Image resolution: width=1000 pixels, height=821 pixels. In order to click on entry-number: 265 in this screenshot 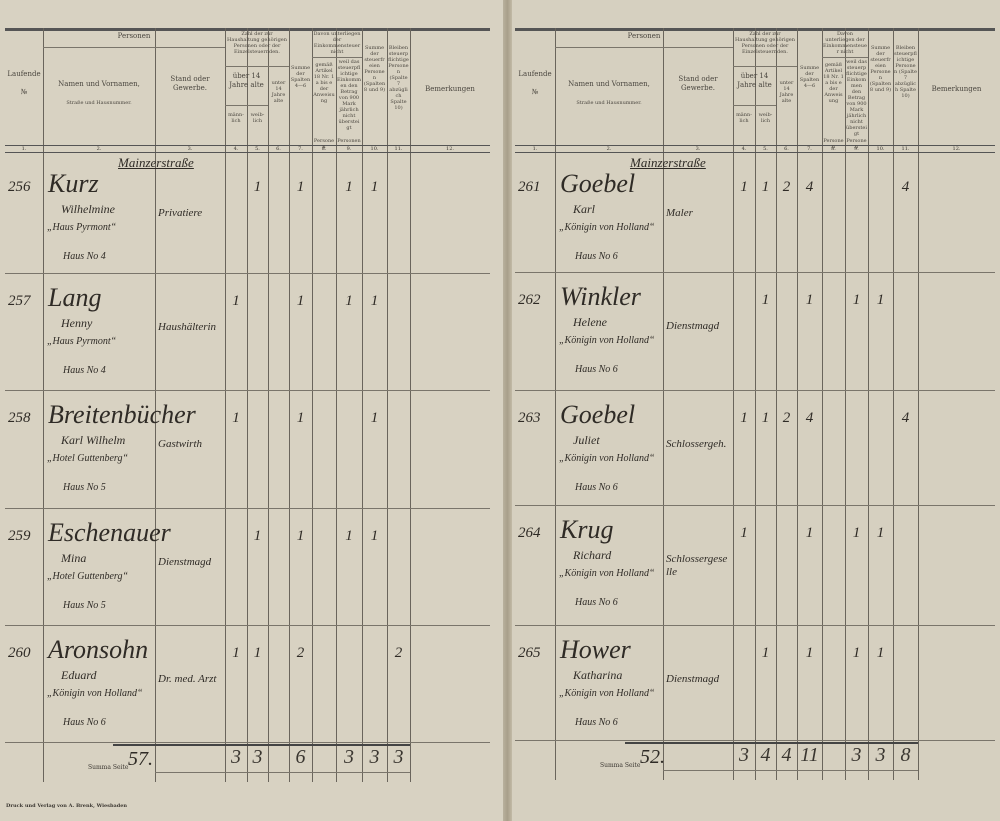, I will do `click(529, 653)`.